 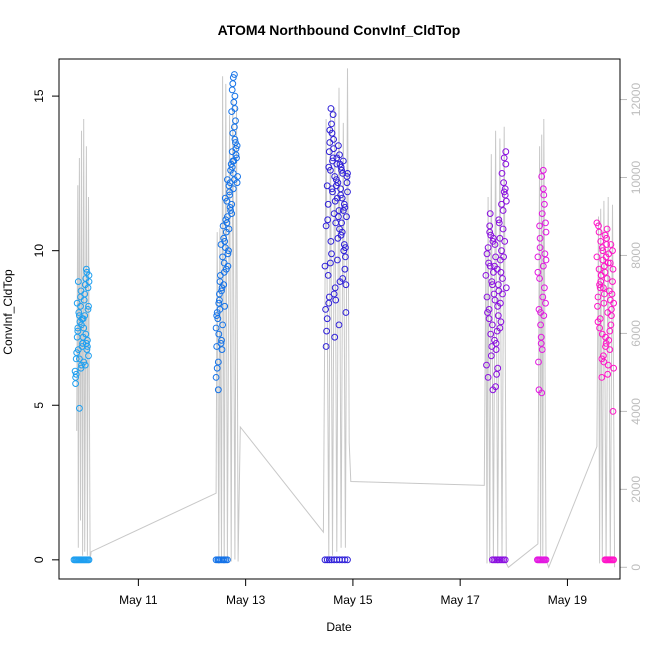 I want to click on x-tick-label: May 17, so click(x=460, y=600).